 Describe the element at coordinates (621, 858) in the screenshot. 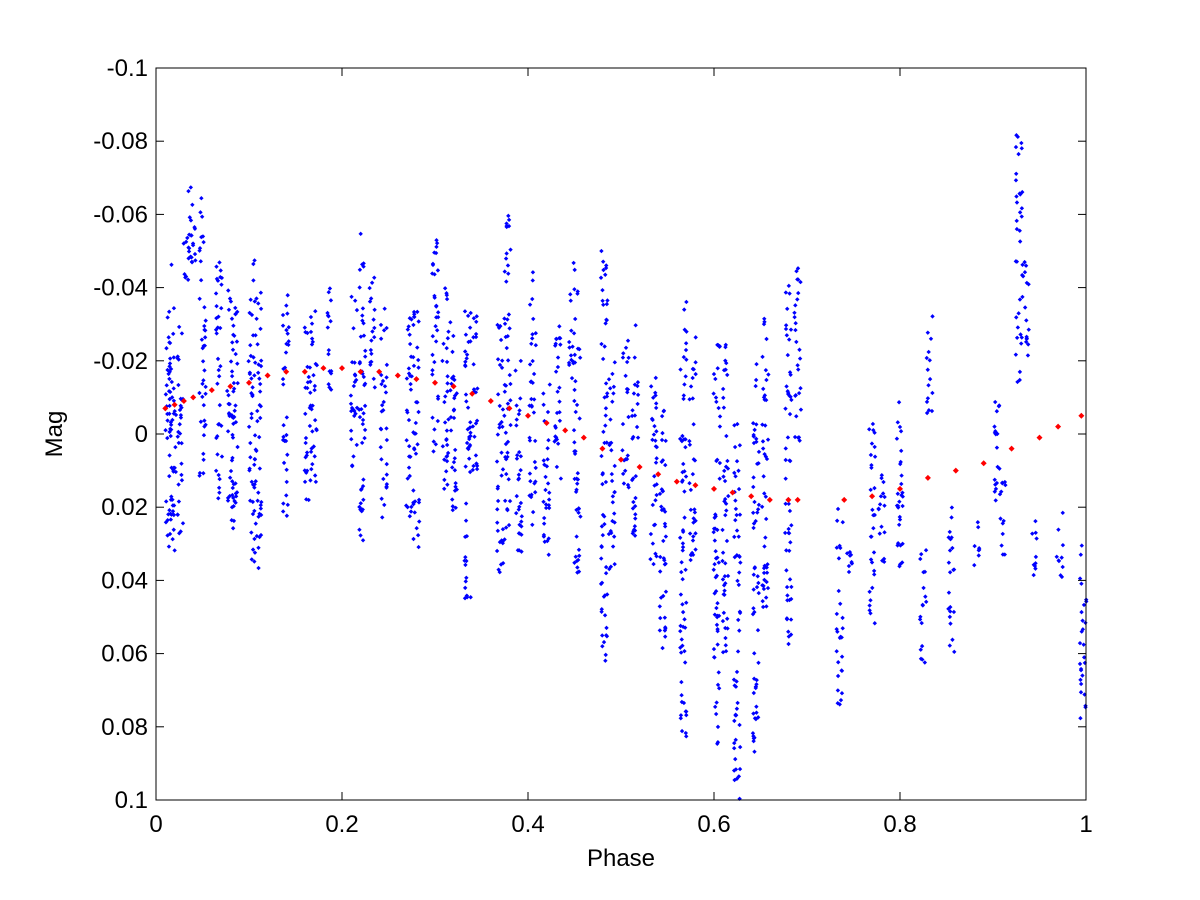

I see `x-axis-title: Phase` at that location.